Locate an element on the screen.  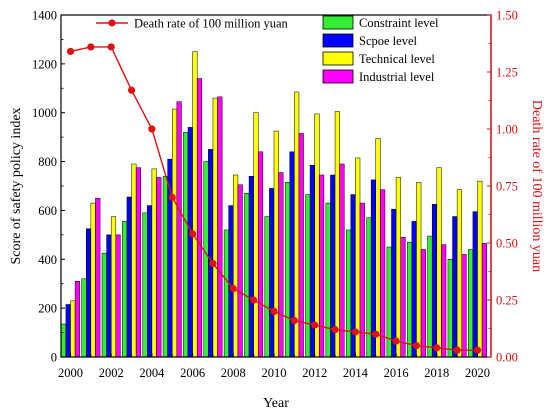
bar-scpoe-level-2018 is located at coordinates (434, 281).